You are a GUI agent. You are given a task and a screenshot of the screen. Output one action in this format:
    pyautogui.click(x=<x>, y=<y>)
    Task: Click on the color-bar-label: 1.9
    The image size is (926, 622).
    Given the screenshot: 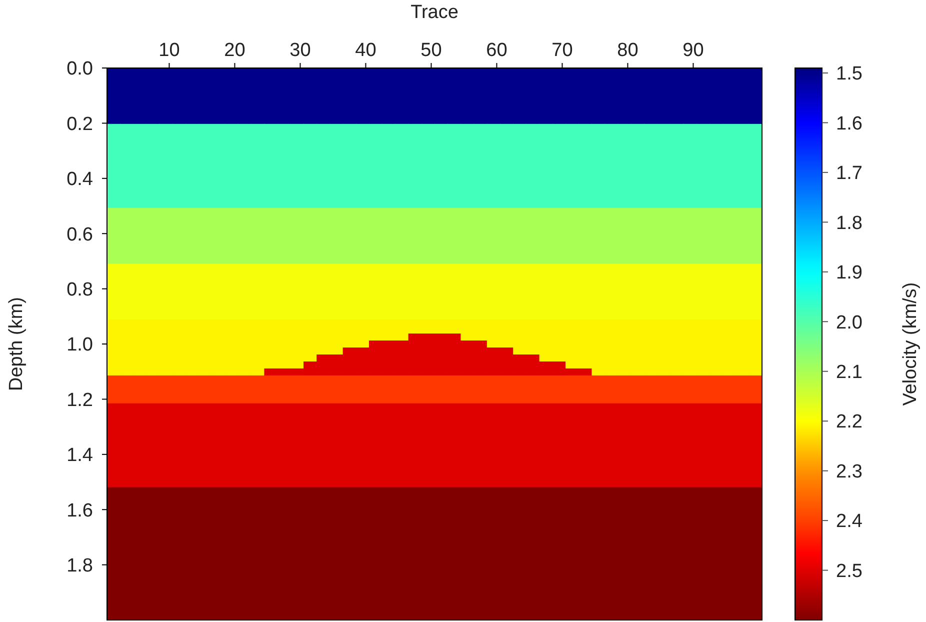 What is the action you would take?
    pyautogui.click(x=849, y=273)
    